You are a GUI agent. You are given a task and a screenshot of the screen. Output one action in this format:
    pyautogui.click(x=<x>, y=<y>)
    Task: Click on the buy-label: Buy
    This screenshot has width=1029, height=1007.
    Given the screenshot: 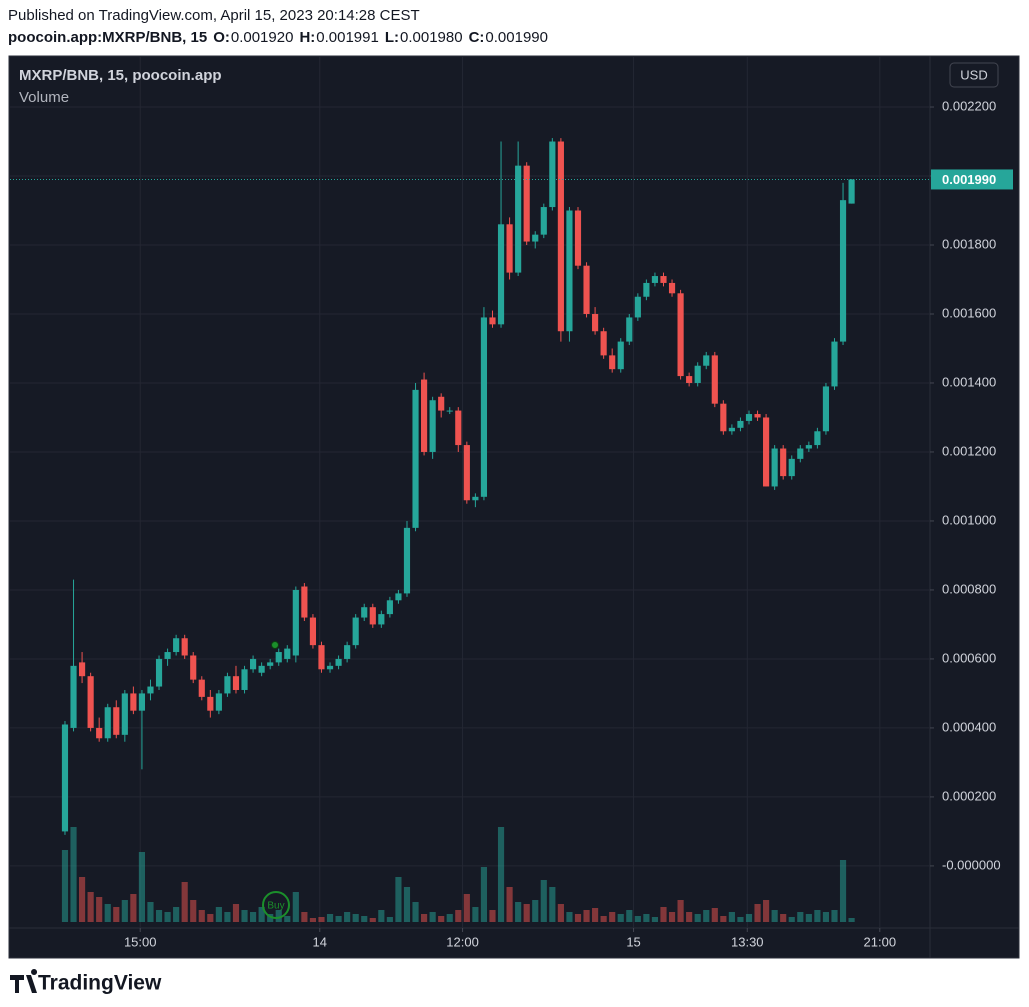 What is the action you would take?
    pyautogui.click(x=275, y=906)
    